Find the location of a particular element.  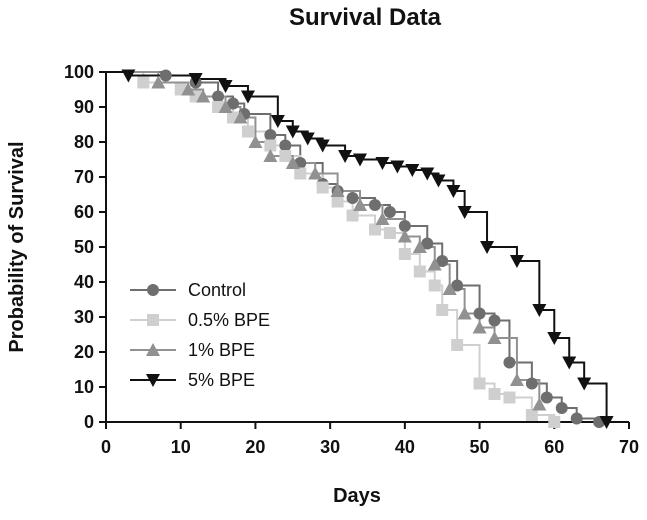

y-tick-label: 90 is located at coordinates (84, 107).